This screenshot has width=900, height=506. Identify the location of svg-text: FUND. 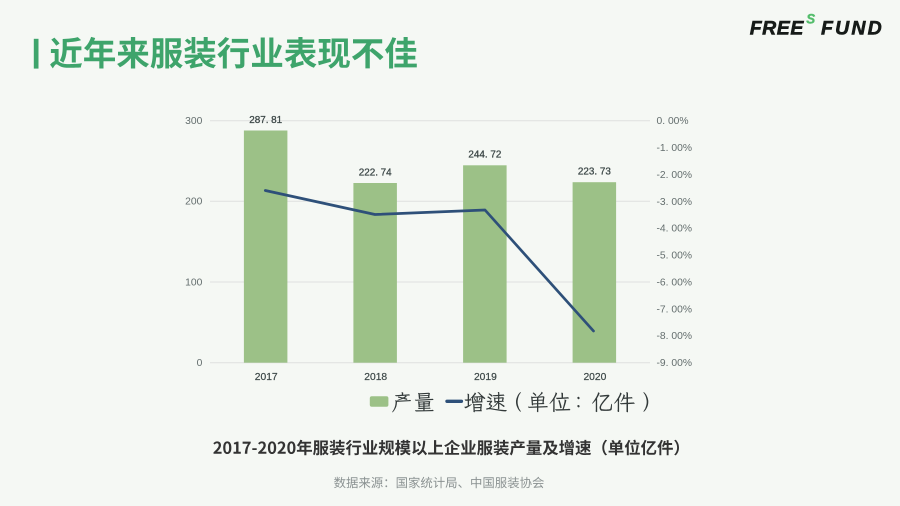
(852, 28).